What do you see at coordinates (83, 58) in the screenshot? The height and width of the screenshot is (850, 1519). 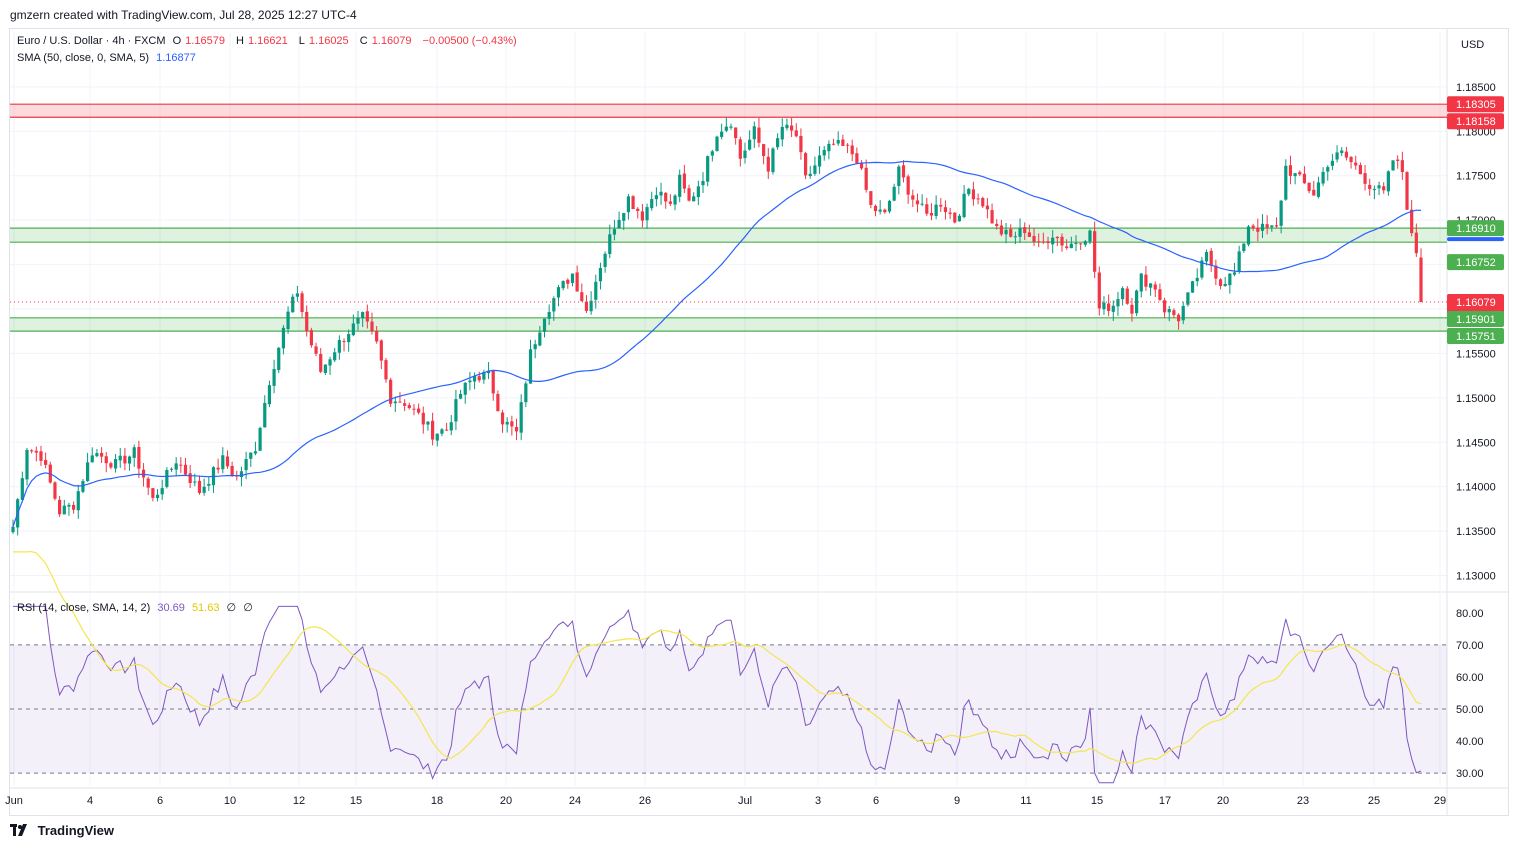 I see `sma-label: SMA (50, close, 0, SMA, 5)` at bounding box center [83, 58].